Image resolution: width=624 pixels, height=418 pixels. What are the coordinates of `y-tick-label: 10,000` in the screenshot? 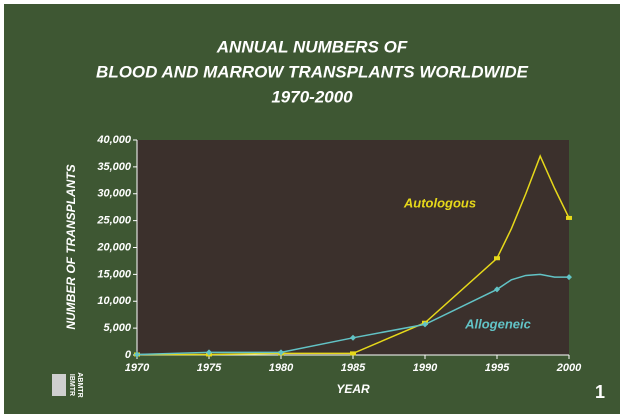 It's located at (114, 301).